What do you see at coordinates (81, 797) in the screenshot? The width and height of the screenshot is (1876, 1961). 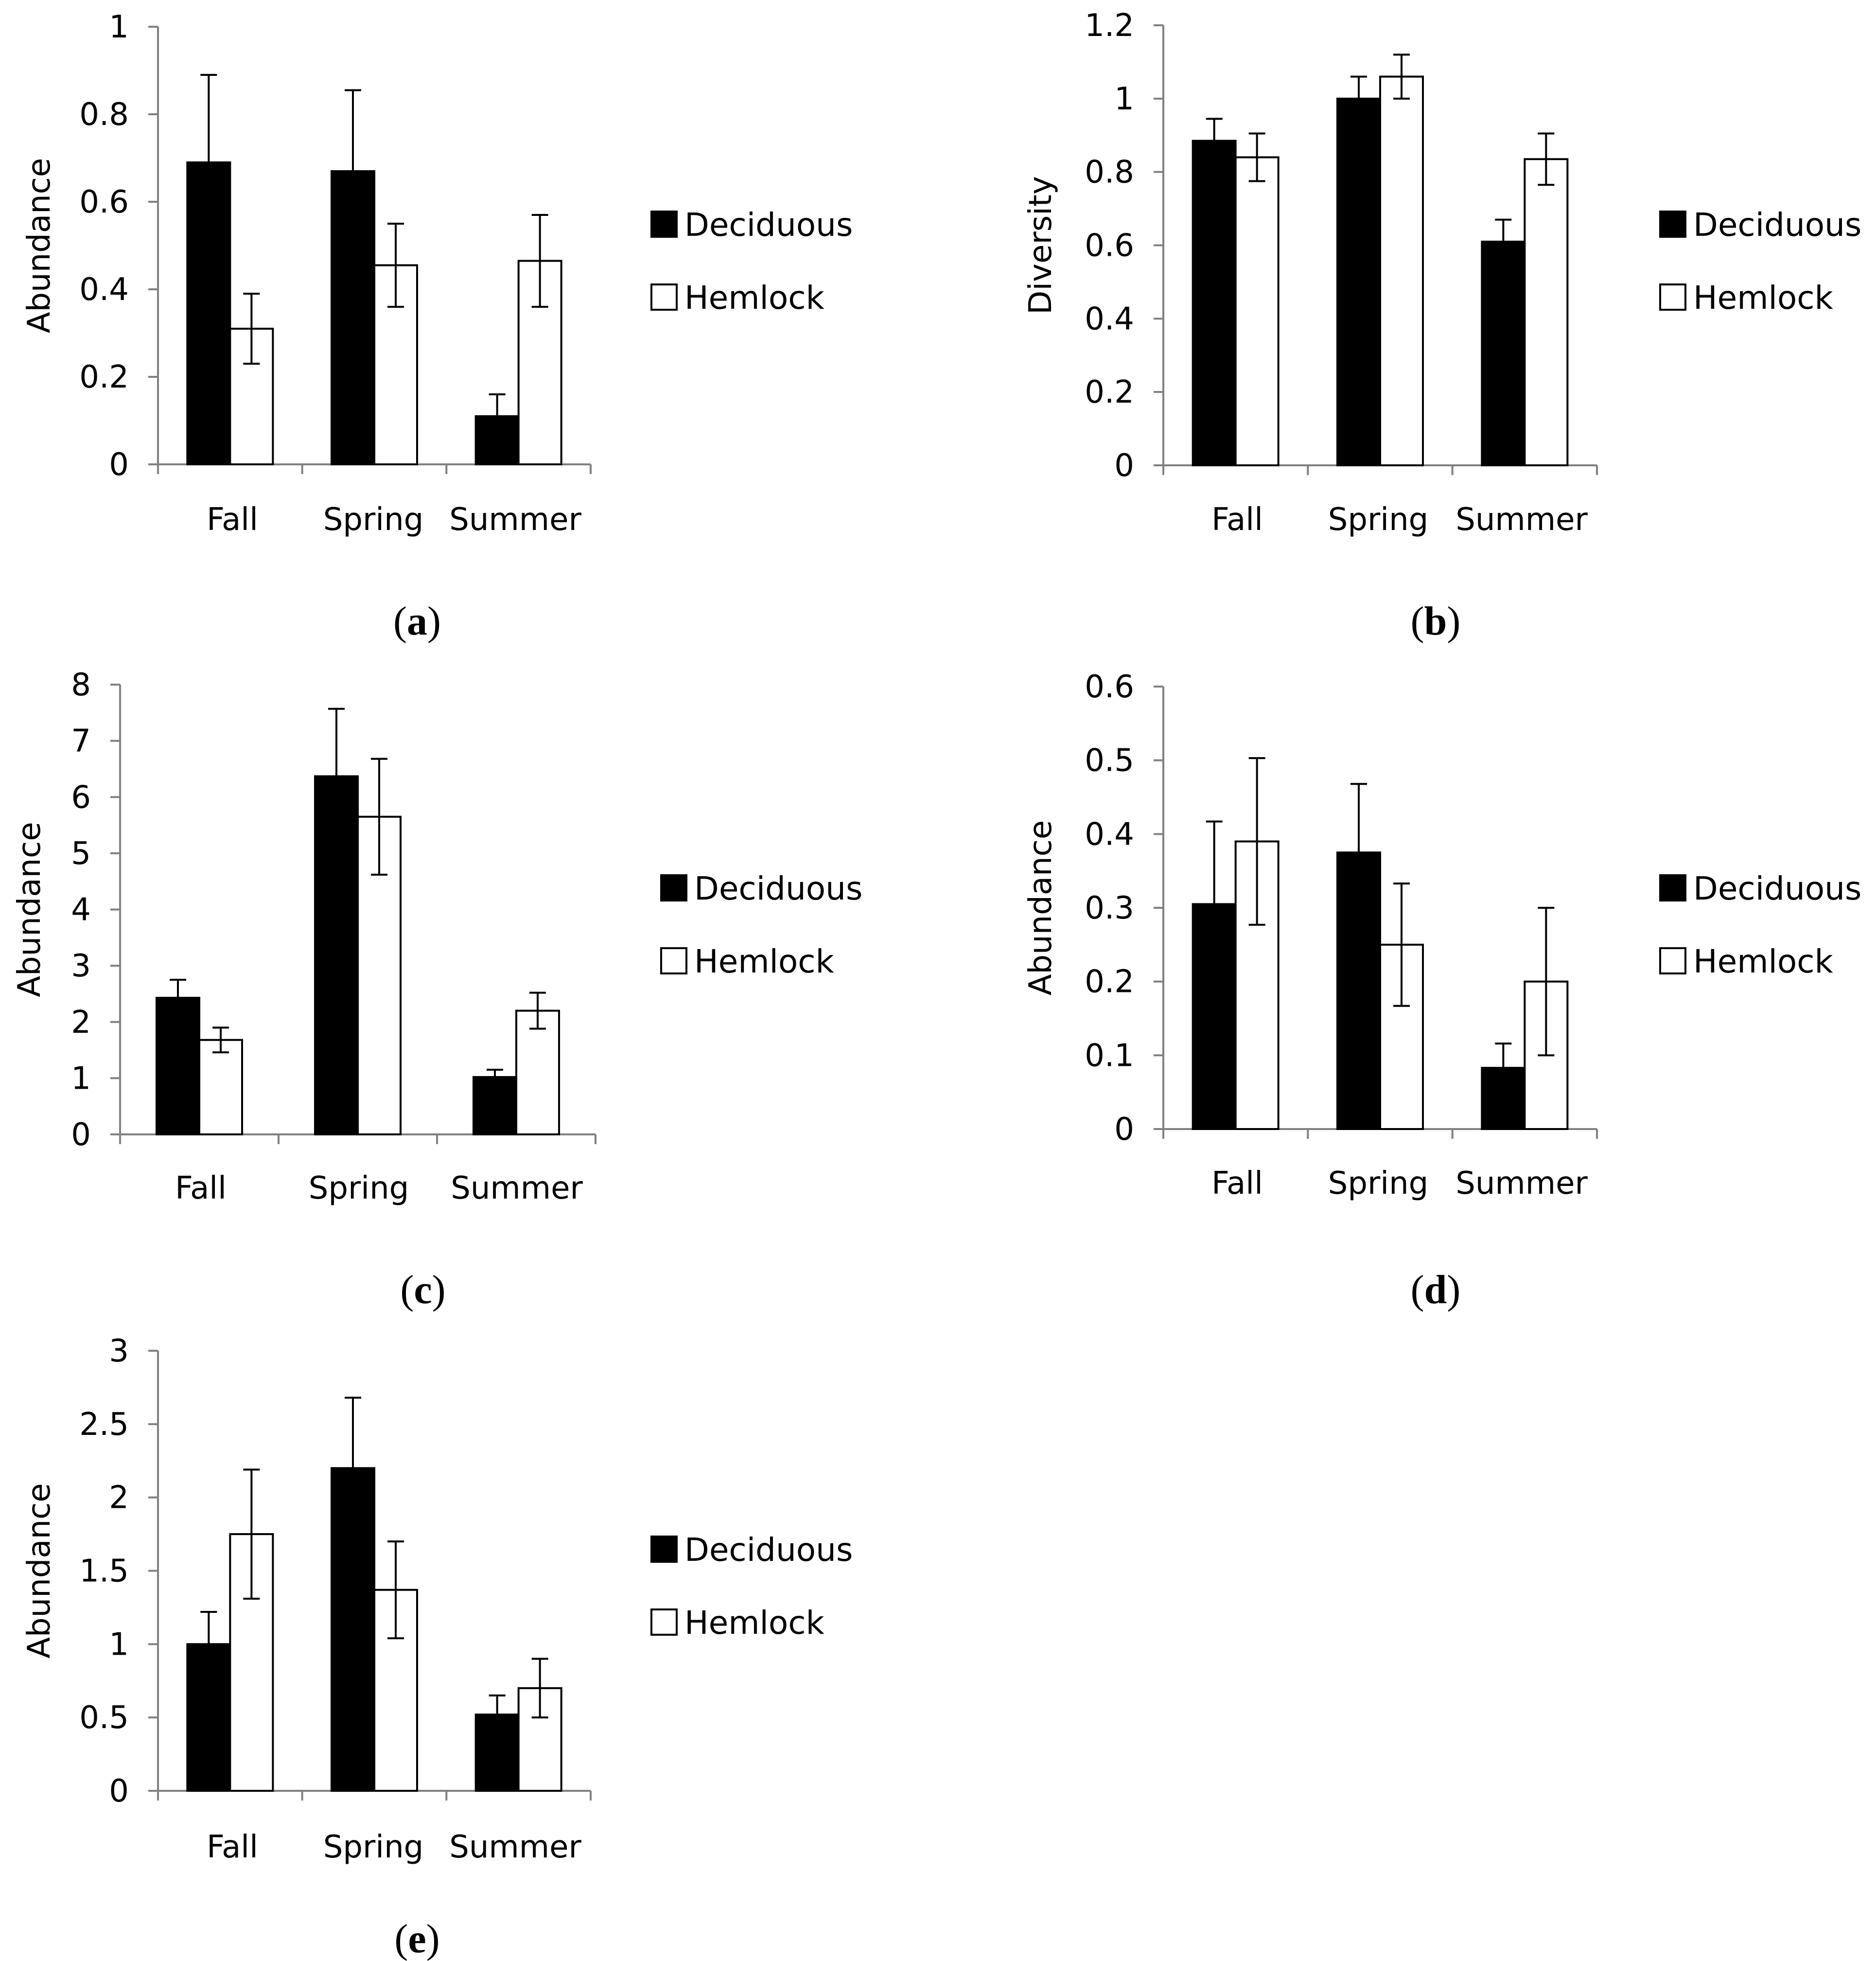 I see `y-tick-label: 6` at bounding box center [81, 797].